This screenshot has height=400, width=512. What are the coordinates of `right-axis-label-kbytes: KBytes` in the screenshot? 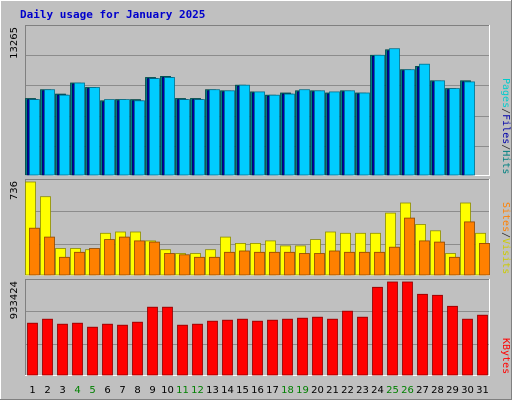 It's located at (505, 356).